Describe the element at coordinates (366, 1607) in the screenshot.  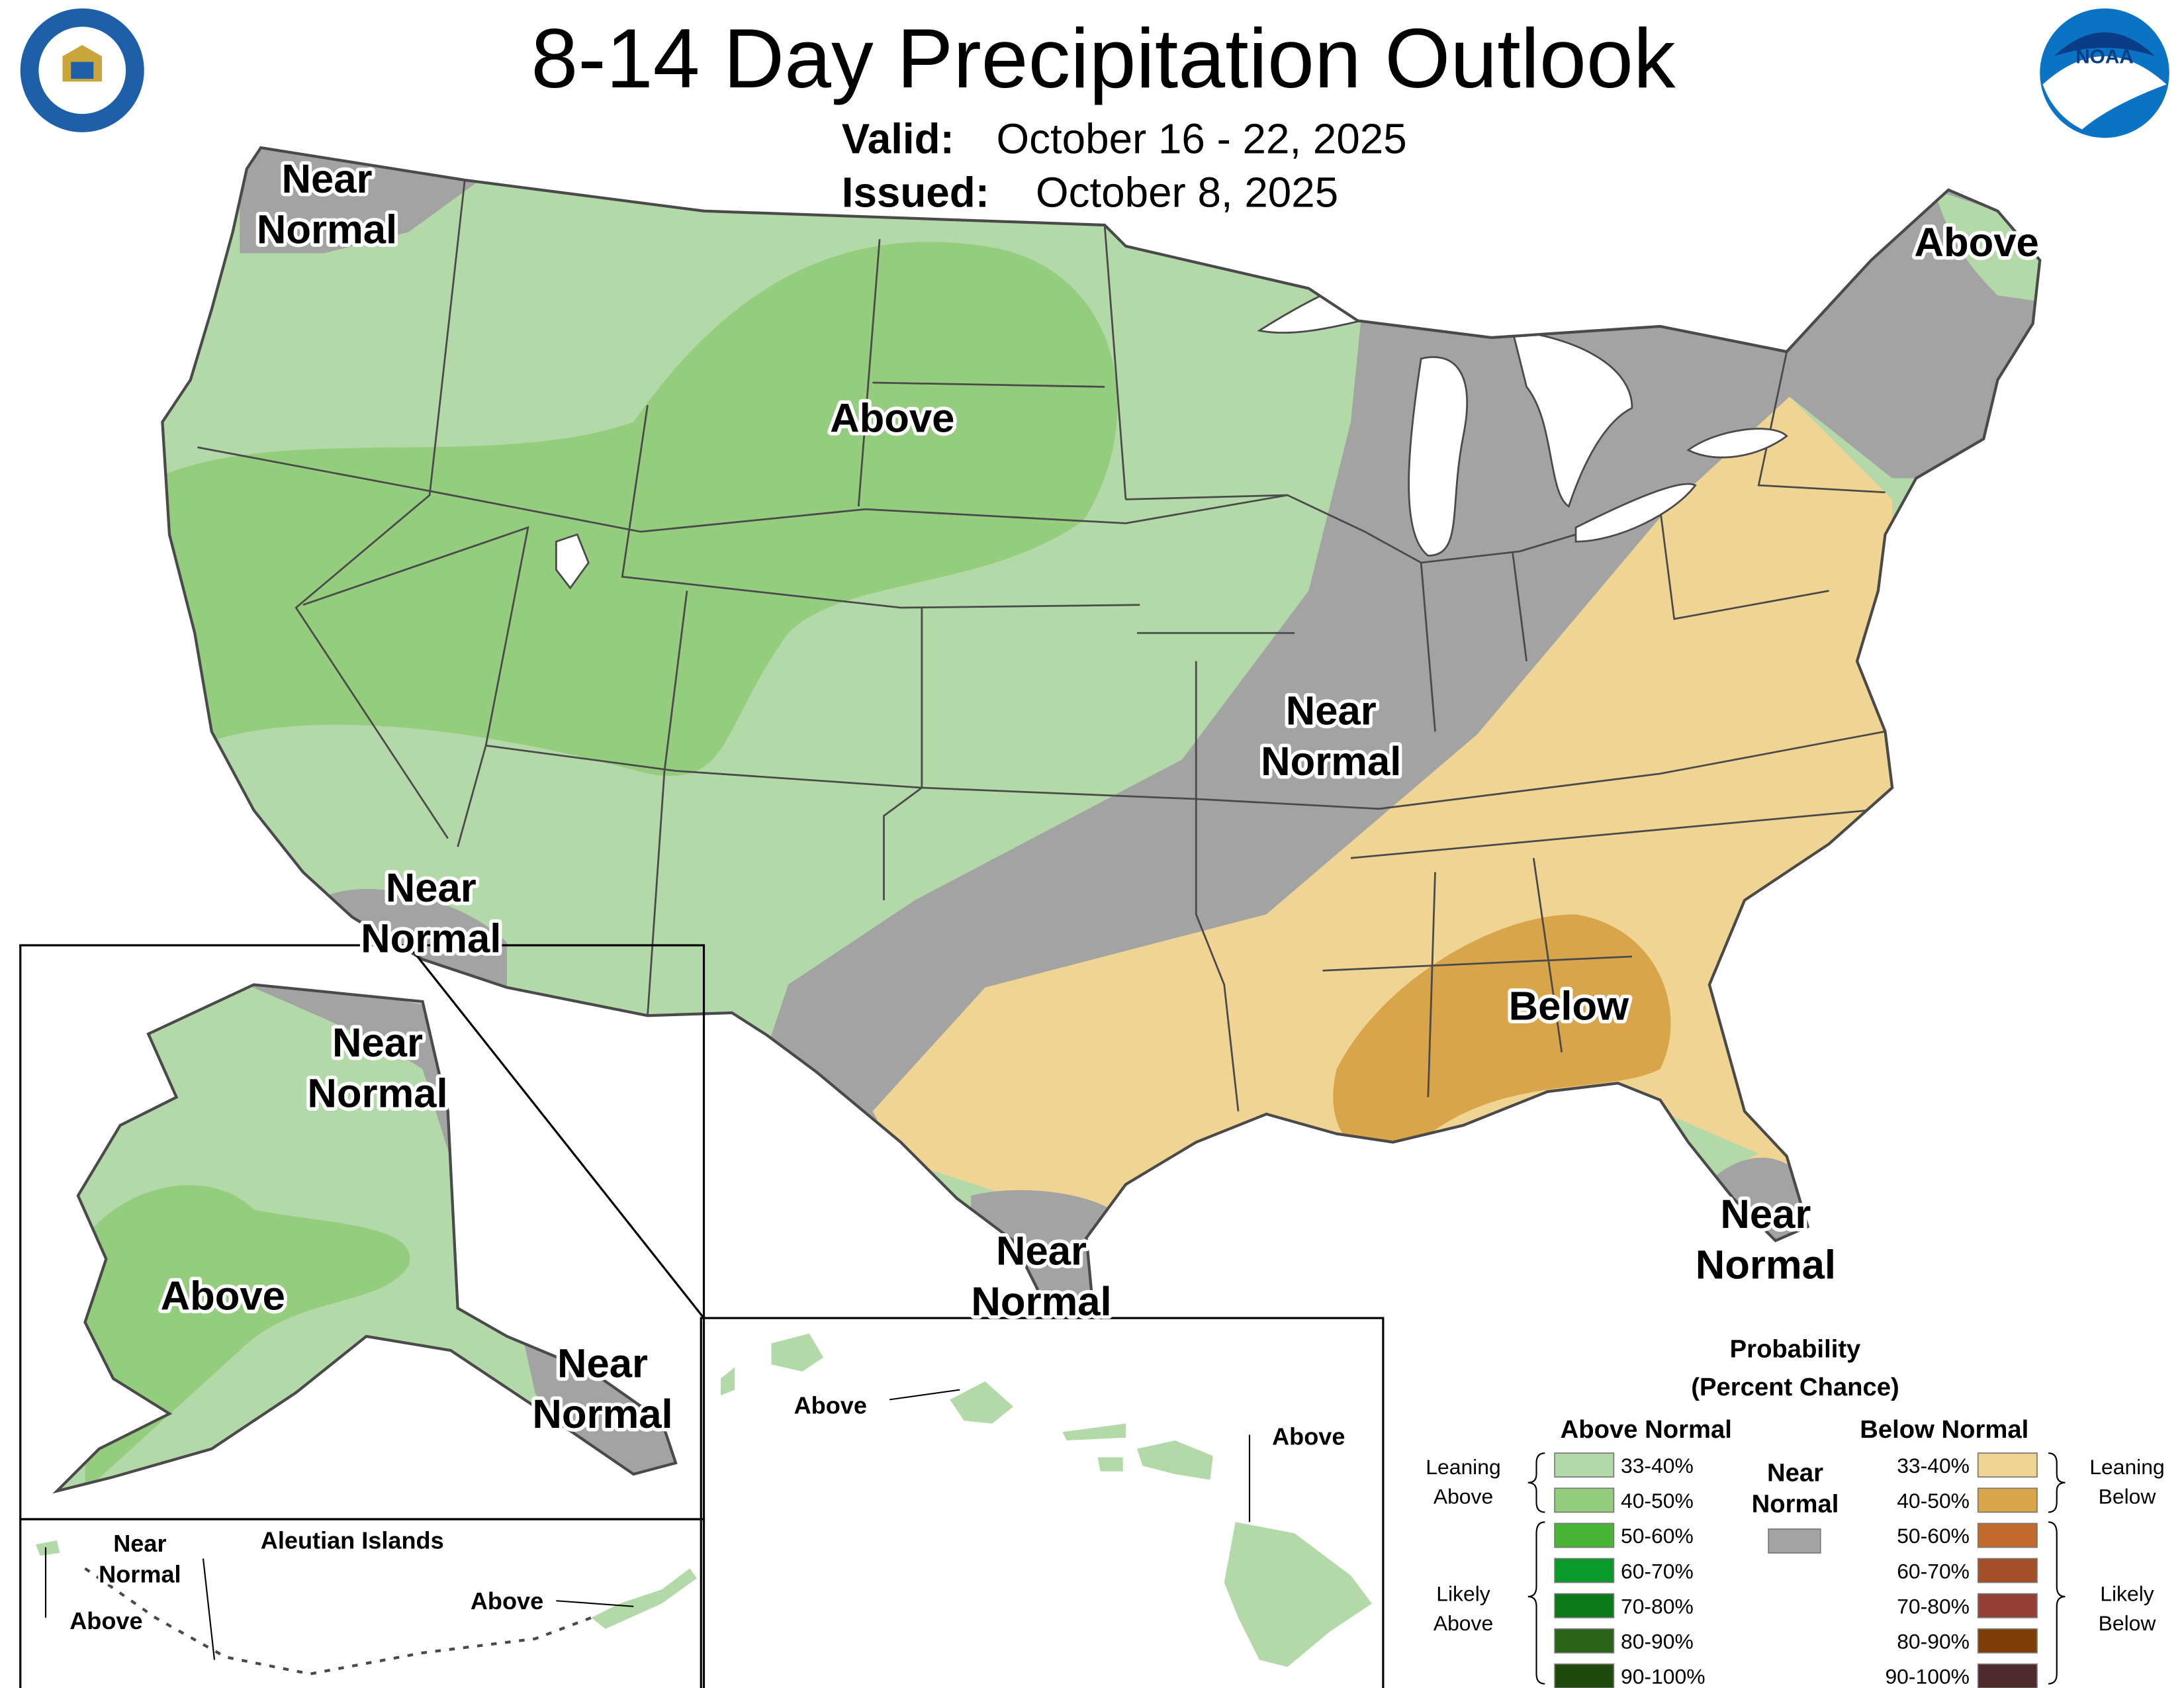
I see `aleutian-islands` at that location.